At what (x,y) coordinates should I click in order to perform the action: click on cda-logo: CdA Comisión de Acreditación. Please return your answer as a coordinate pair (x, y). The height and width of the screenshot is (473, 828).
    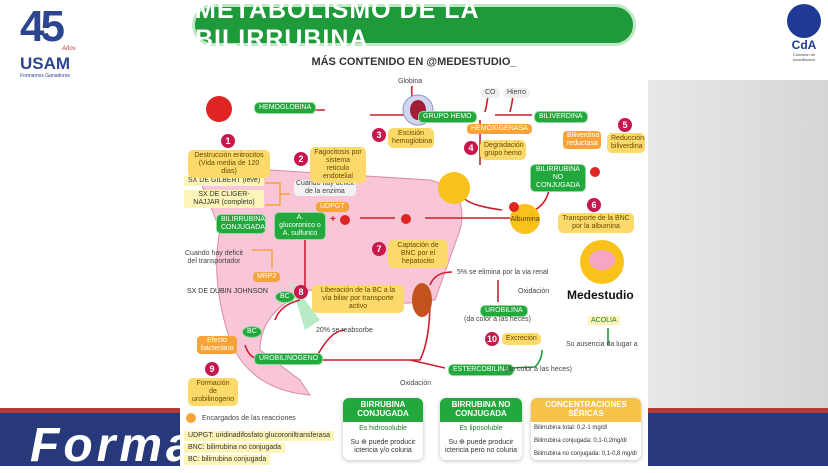
    Looking at the image, I should click on (804, 40).